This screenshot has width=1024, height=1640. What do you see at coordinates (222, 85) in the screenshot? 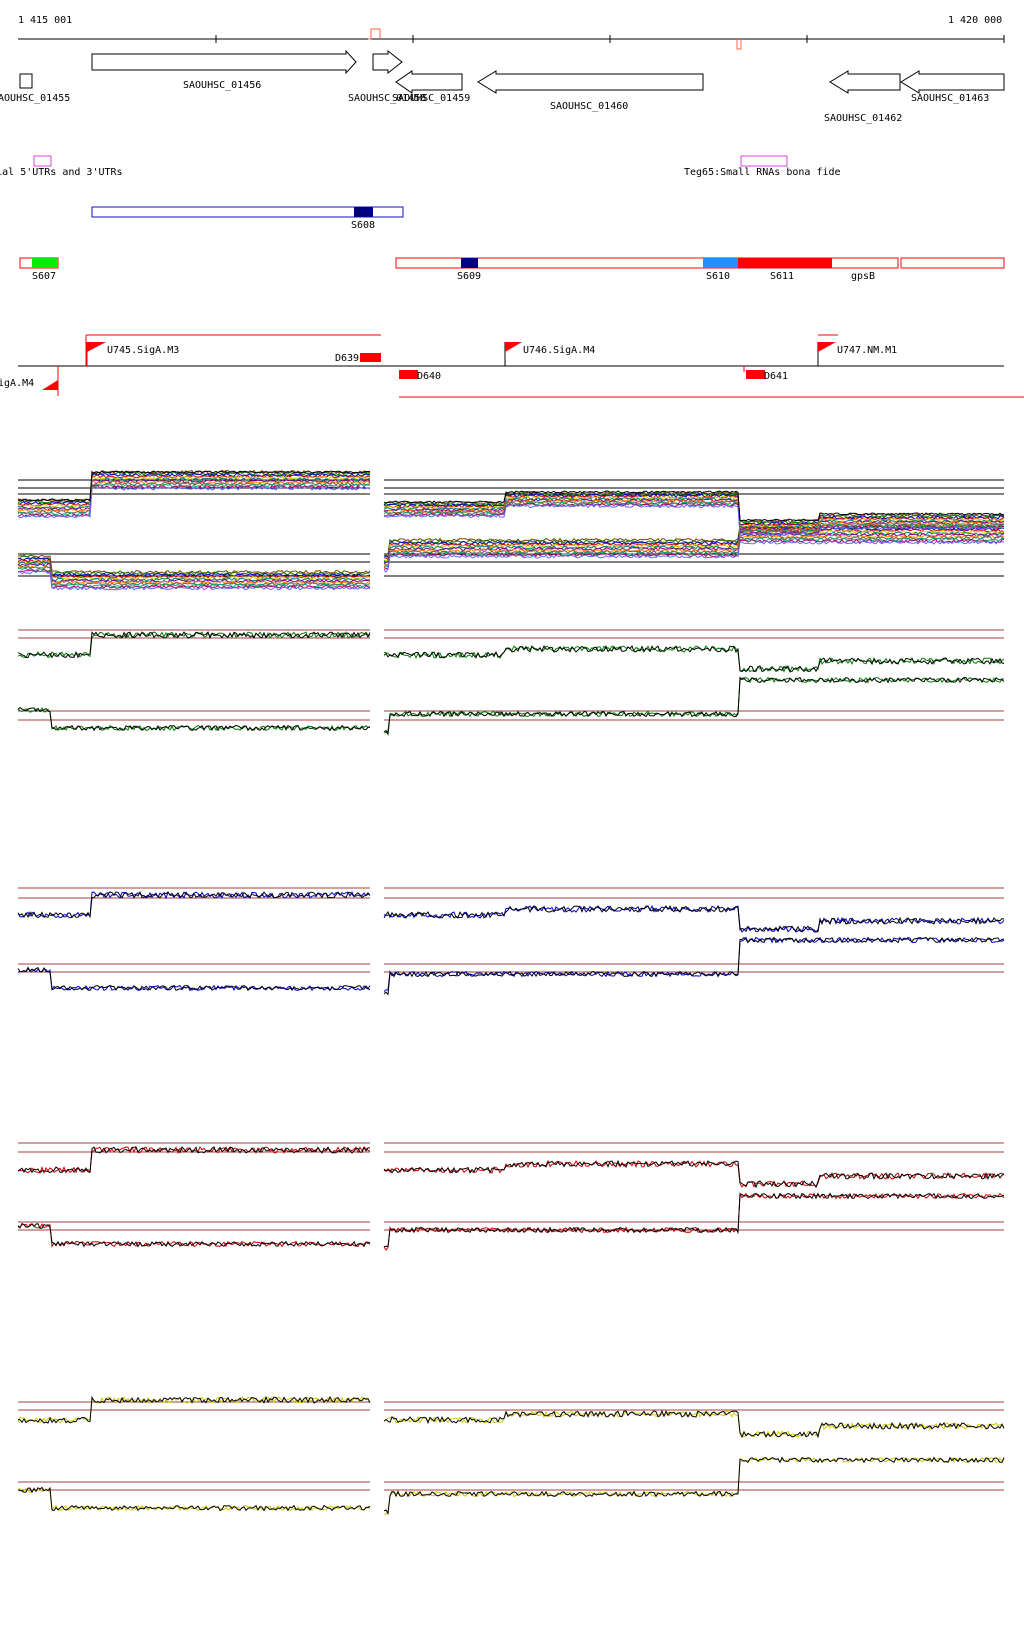
I see `gene-label: SAOUHSC_01456` at bounding box center [222, 85].